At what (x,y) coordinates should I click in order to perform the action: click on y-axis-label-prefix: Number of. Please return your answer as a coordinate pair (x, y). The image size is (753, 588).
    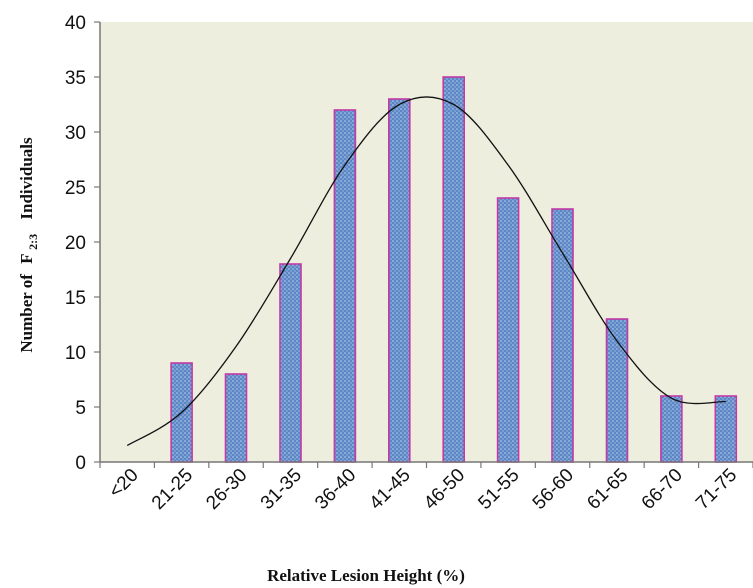
    Looking at the image, I should click on (26, 313).